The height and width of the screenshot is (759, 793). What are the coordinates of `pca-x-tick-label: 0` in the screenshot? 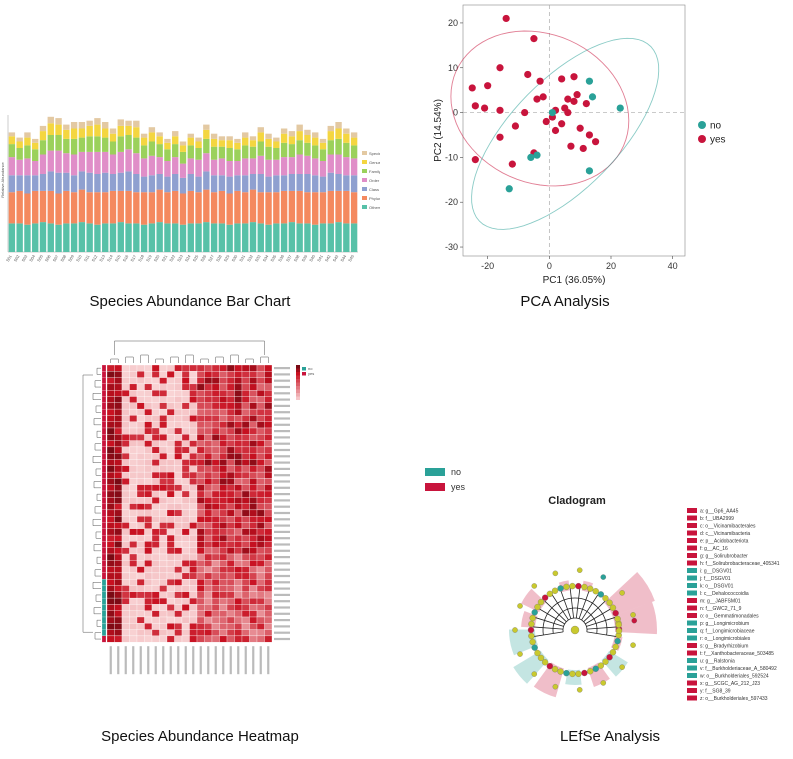 It's located at (549, 266).